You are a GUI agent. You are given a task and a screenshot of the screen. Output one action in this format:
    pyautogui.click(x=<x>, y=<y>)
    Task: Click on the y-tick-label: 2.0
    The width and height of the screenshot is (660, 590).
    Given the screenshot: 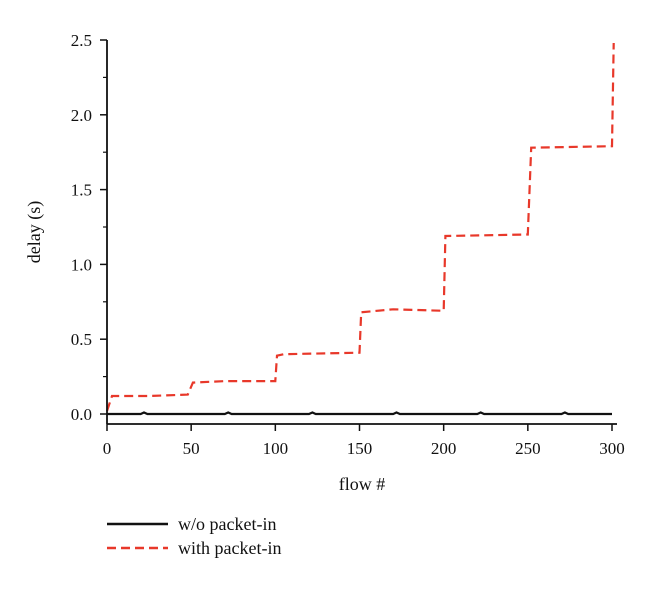 What is the action you would take?
    pyautogui.click(x=81, y=115)
    